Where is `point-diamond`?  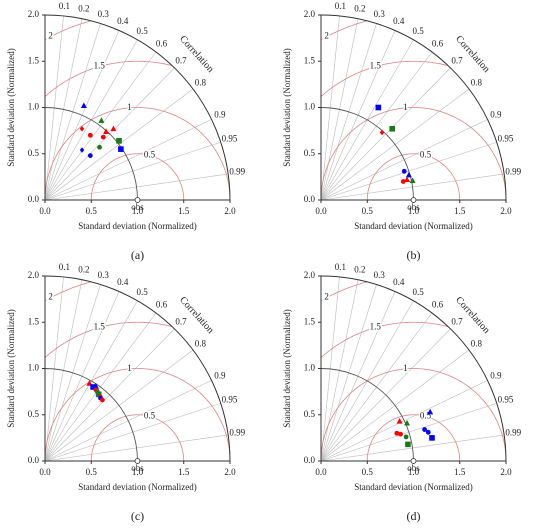
point-diamond is located at coordinates (382, 132).